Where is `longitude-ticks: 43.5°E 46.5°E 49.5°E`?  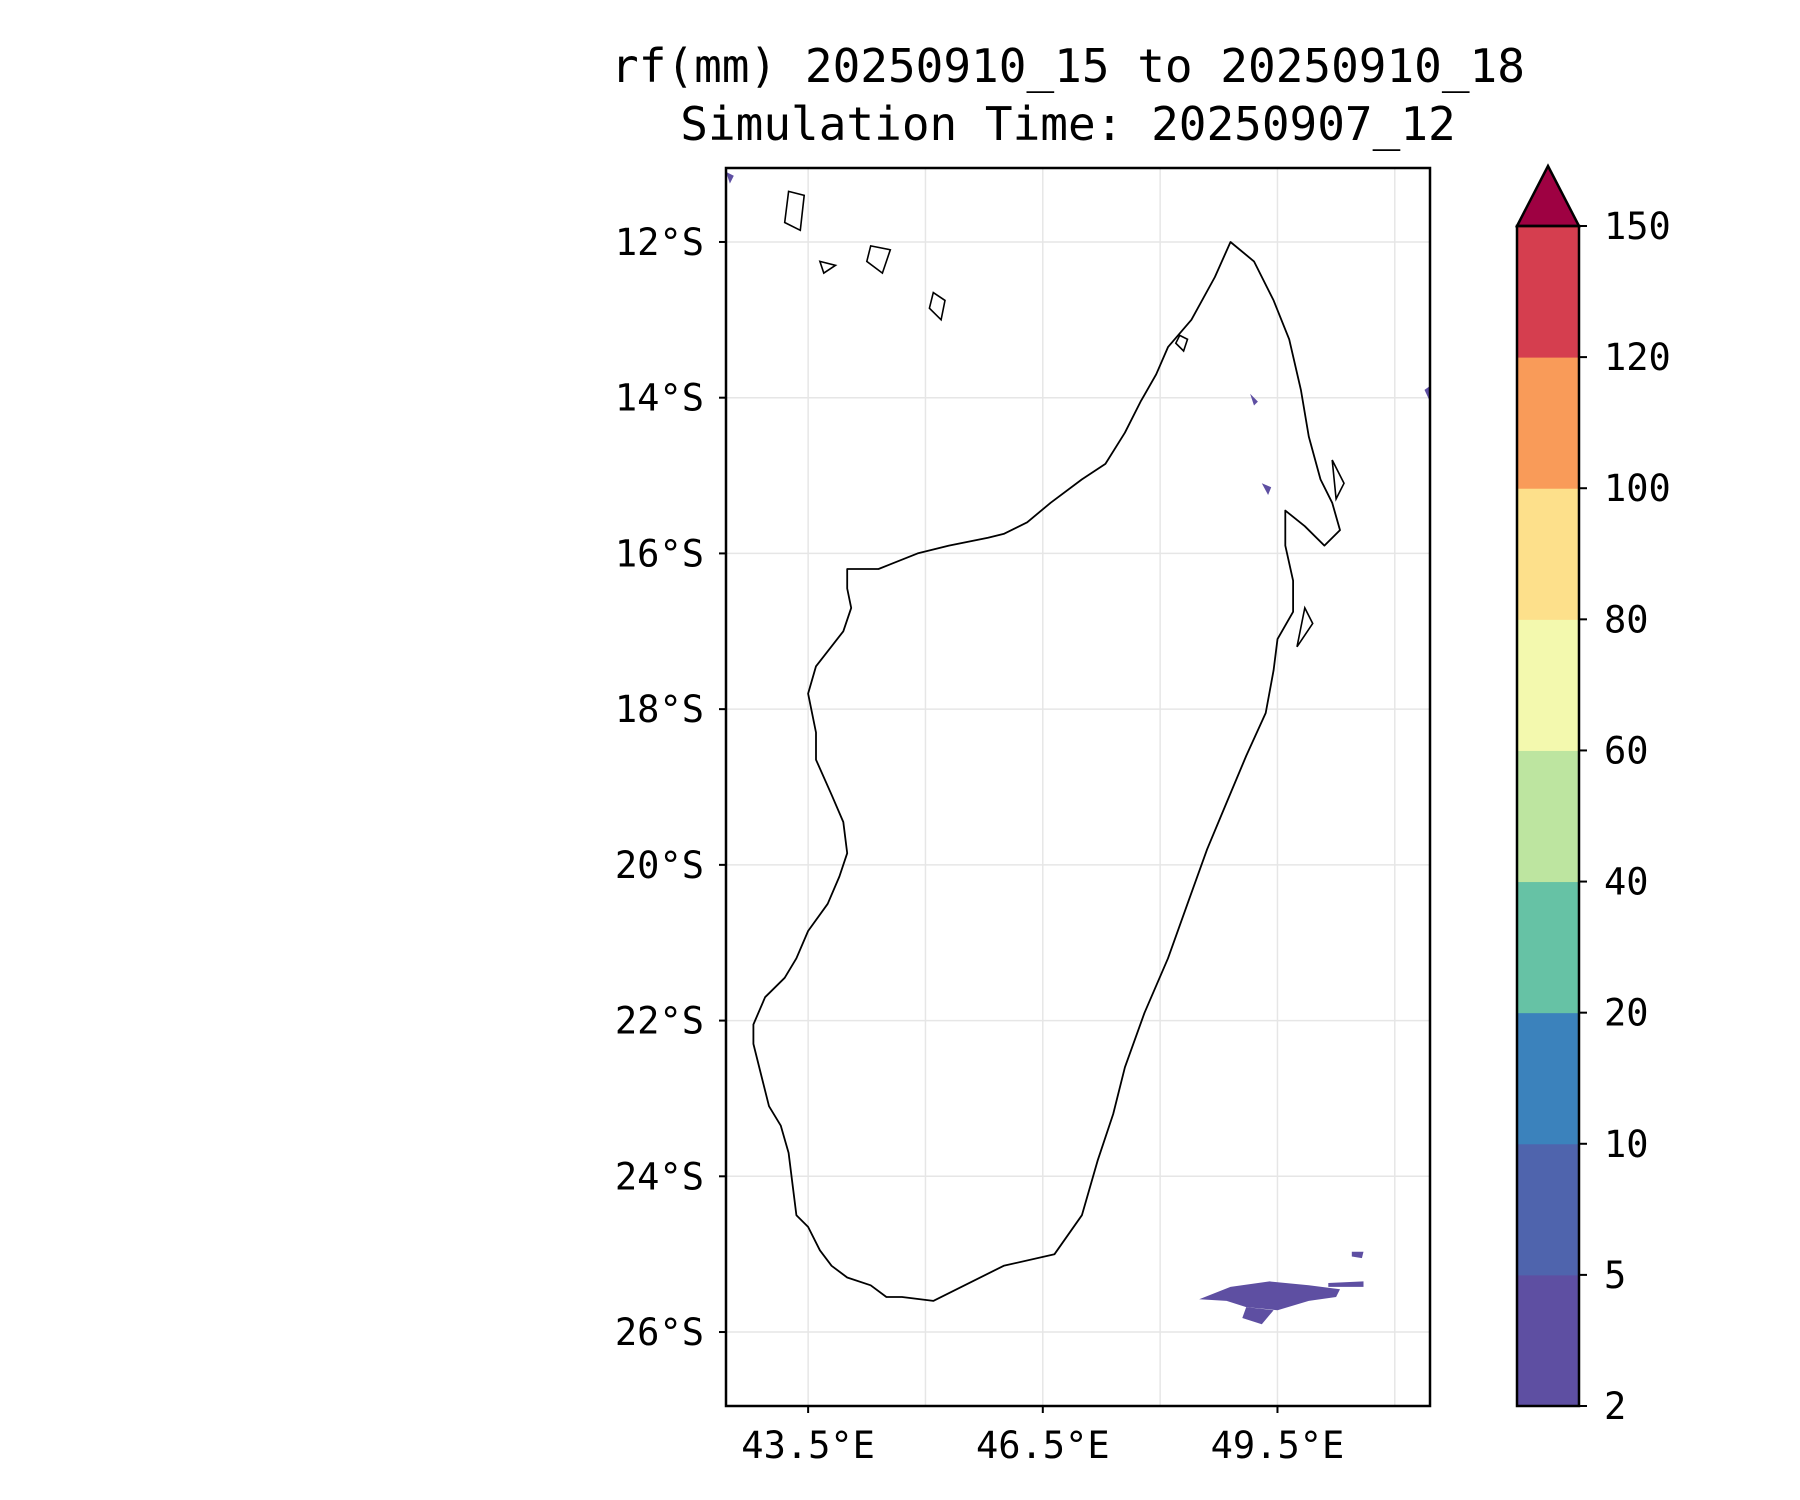
longitude-ticks: 43.5°E 46.5°E 49.5°E is located at coordinates (1042, 1436).